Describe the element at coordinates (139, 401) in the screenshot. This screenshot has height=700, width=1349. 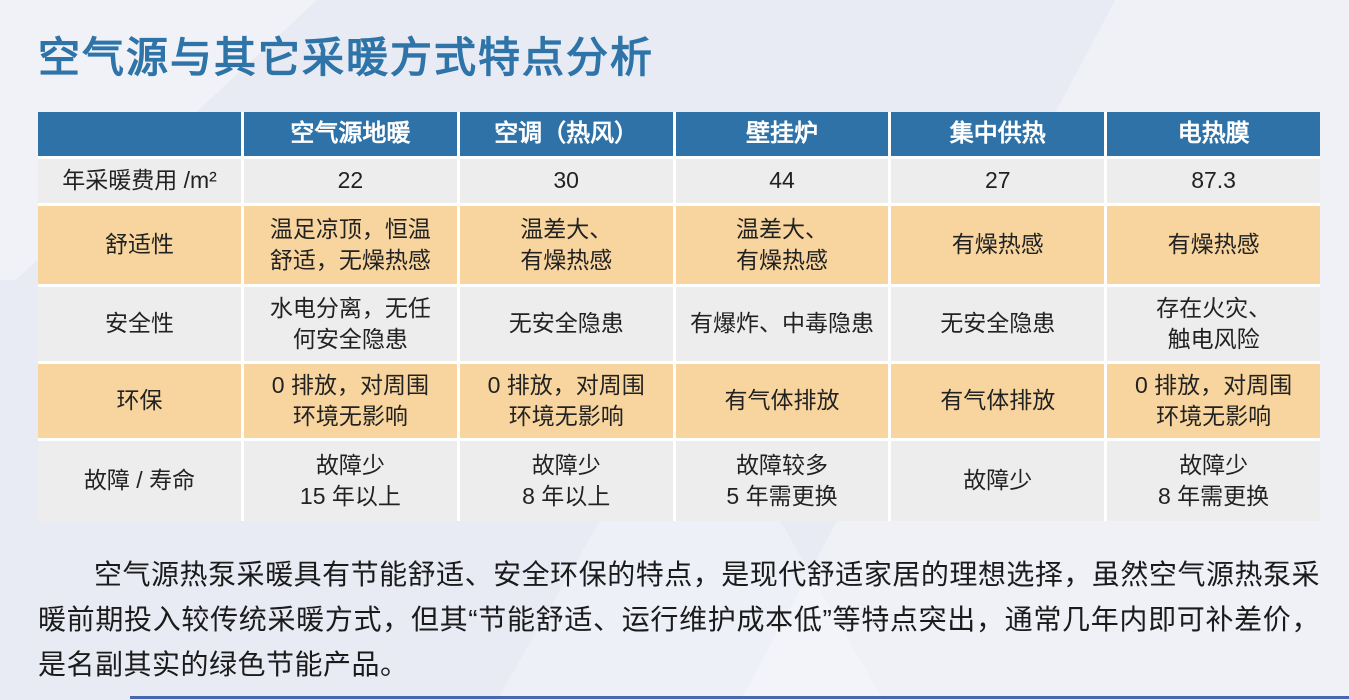
I see `row-label-environmental: 环保` at that location.